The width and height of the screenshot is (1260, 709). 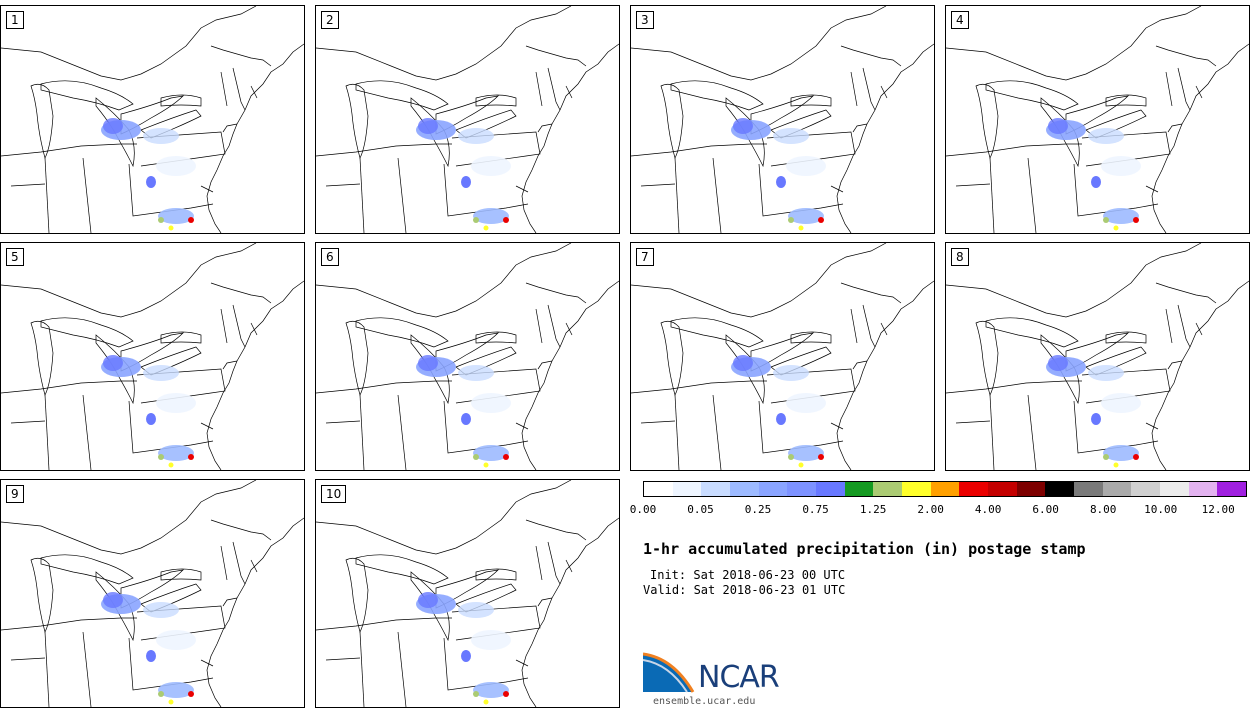 What do you see at coordinates (873, 509) in the screenshot?
I see `colorbar-tick-label: 1.25` at bounding box center [873, 509].